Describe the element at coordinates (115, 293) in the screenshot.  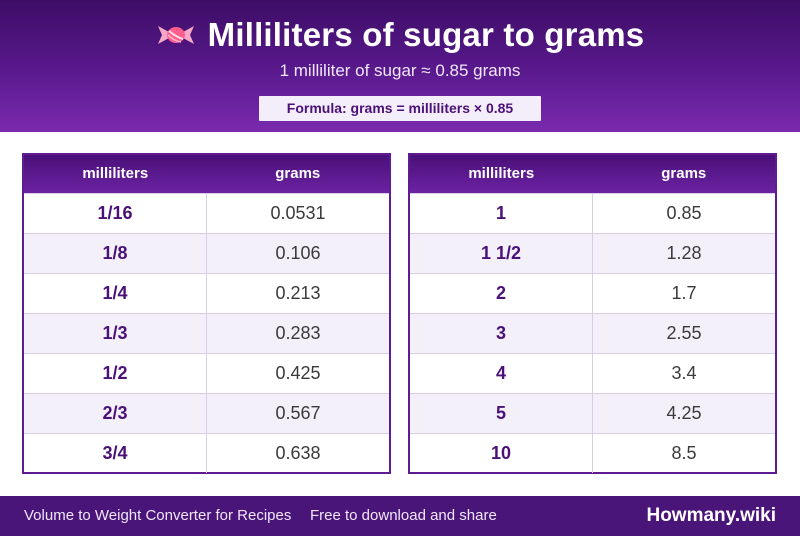
I see `milliliters-cell: 1/4` at that location.